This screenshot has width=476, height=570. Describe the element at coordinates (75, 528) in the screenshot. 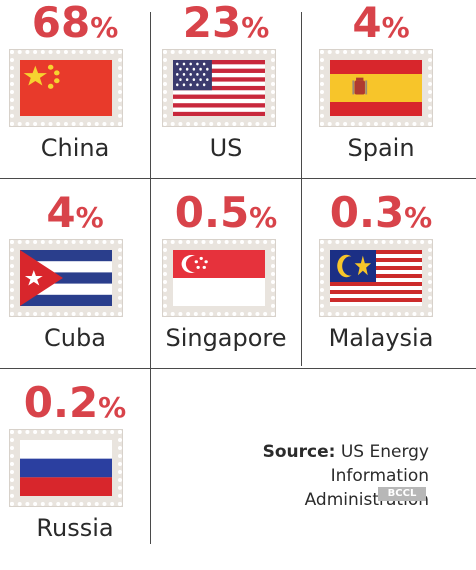

I see `country-name: Russia` at that location.